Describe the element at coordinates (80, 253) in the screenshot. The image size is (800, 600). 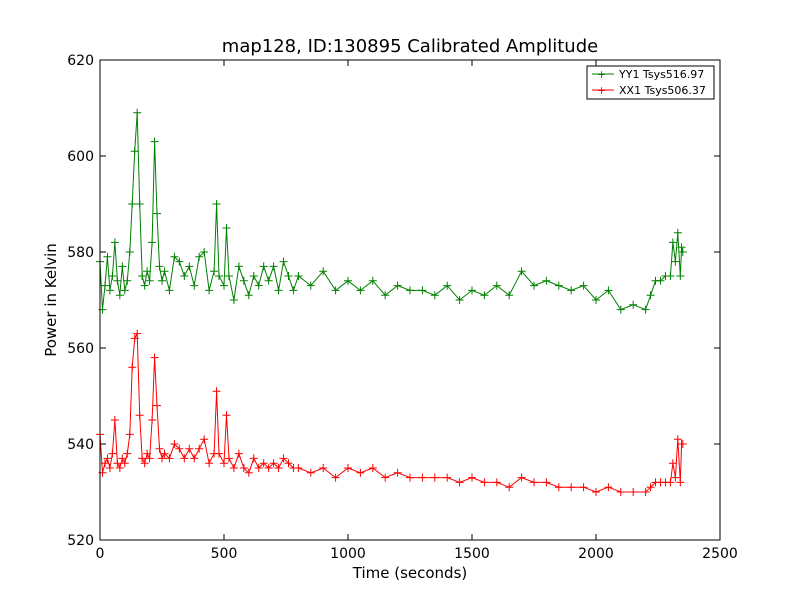
I see `y-tick-label: 580` at that location.